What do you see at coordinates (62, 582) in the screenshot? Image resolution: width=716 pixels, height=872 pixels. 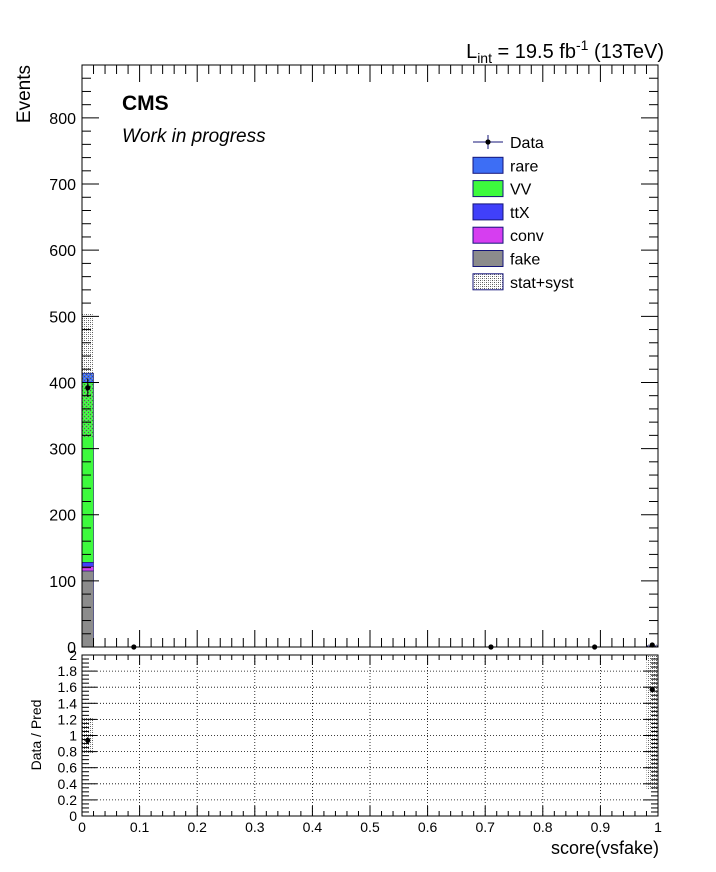 I see `upper-y-tick-label-100: 100` at bounding box center [62, 582].